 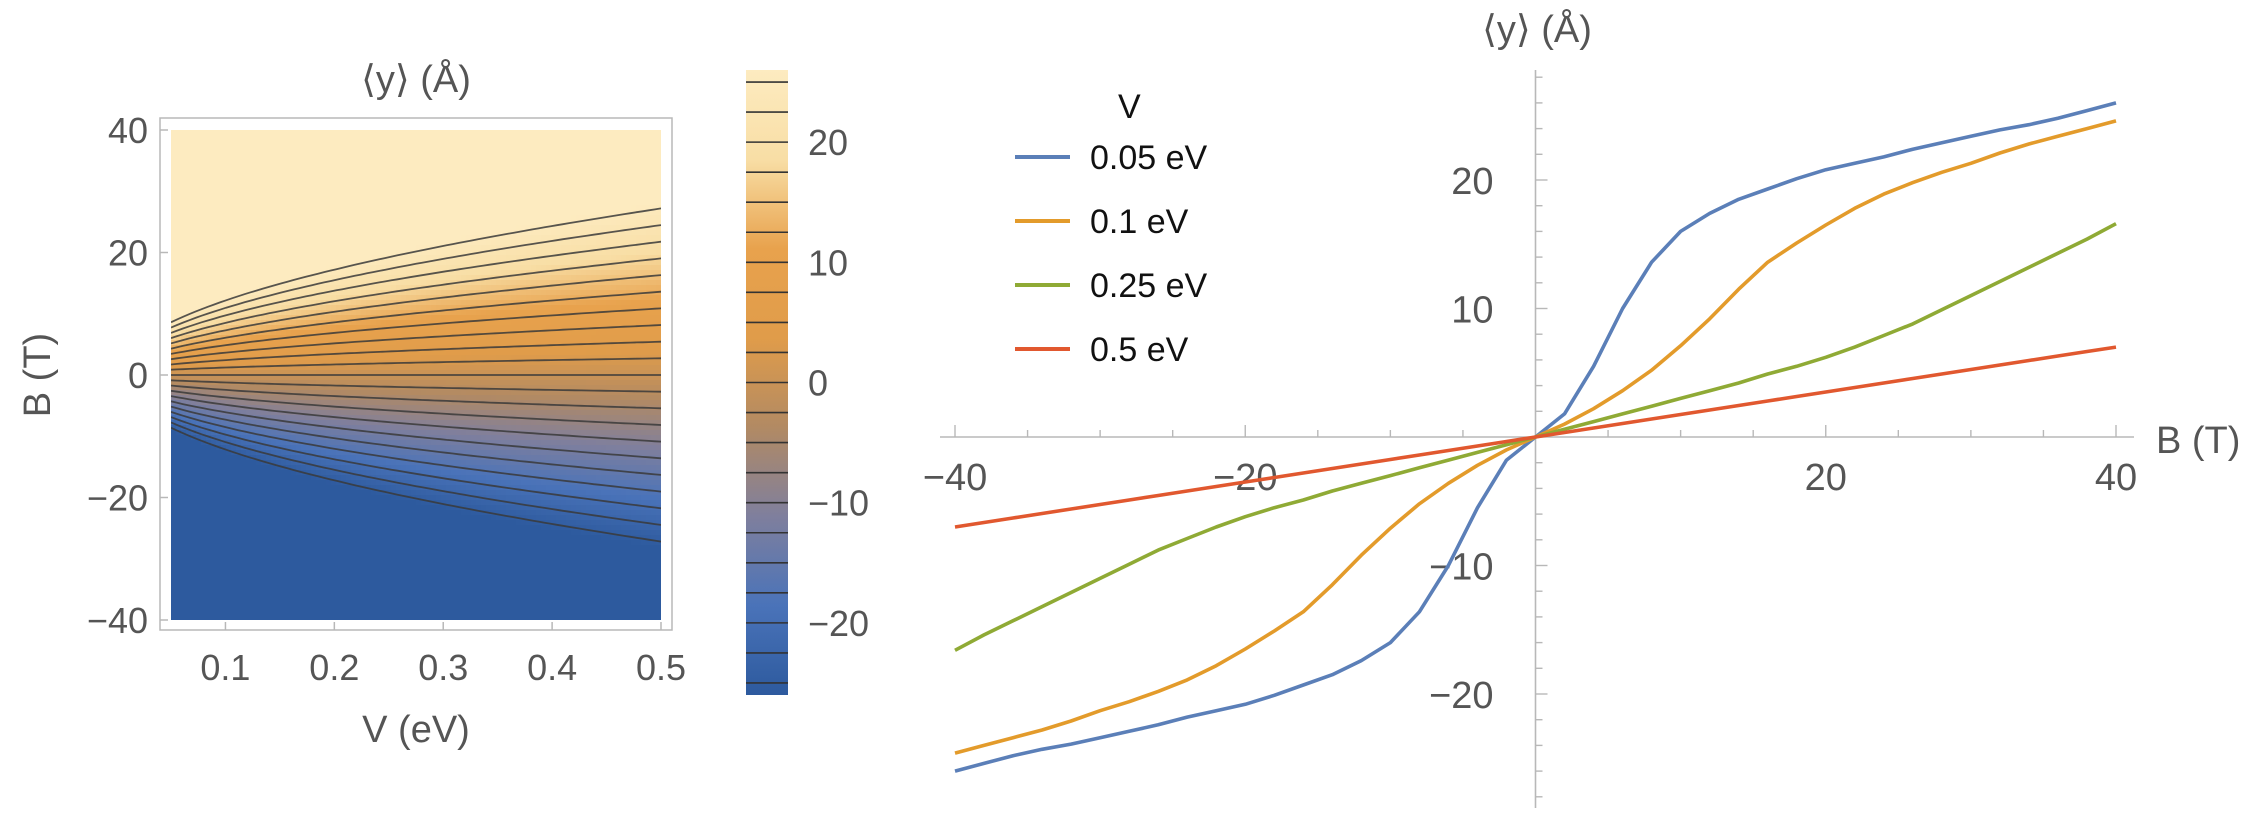 What do you see at coordinates (416, 79) in the screenshot?
I see `heatmap-title: ⟨y⟩ (Å)` at bounding box center [416, 79].